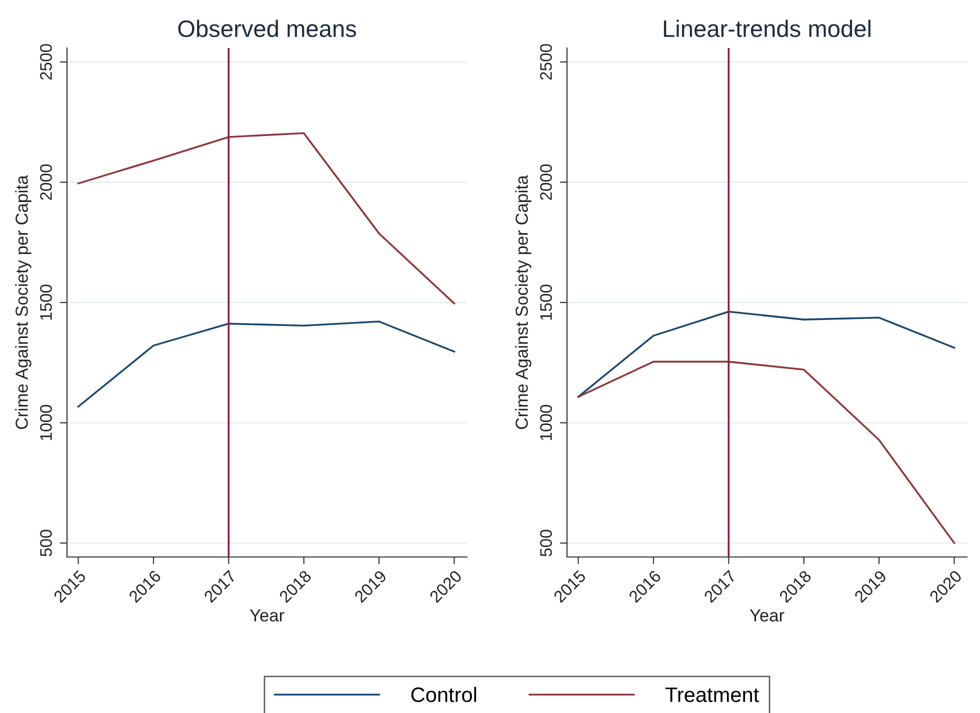 Image resolution: width=980 pixels, height=713 pixels. I want to click on legend-label: Treatment, so click(712, 695).